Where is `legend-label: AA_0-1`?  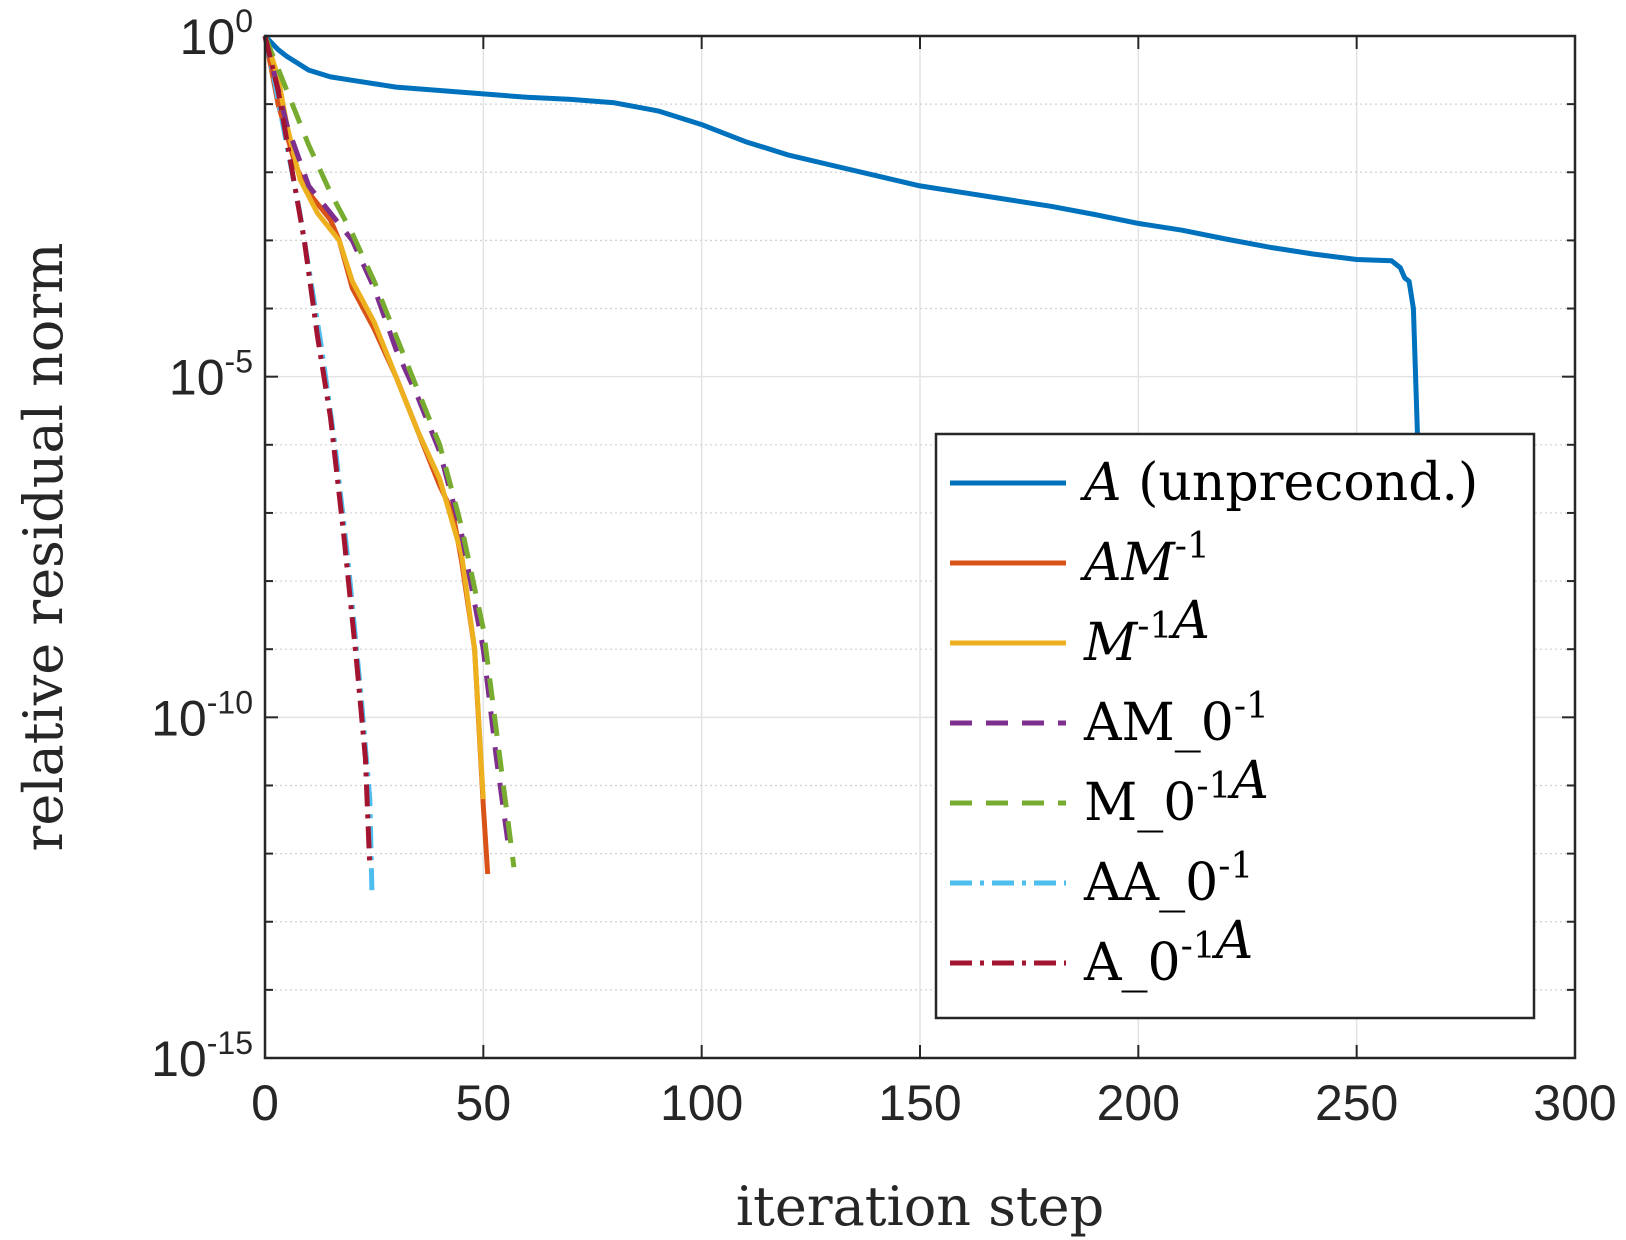 legend-label: AA_0-1 is located at coordinates (1168, 879).